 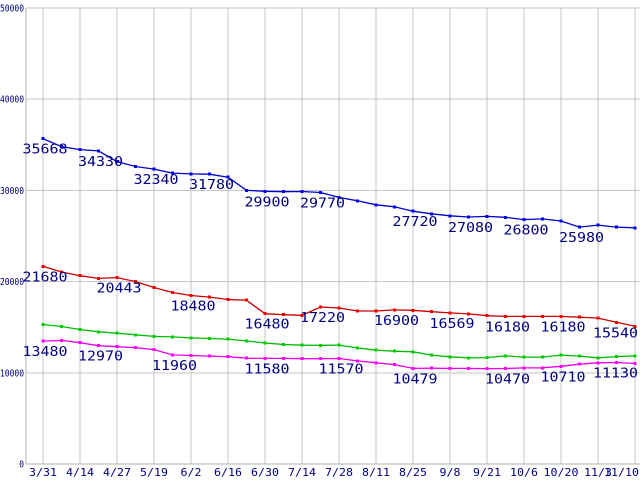 What do you see at coordinates (507, 380) in the screenshot?
I see `magenta-series-value-label: 10470` at bounding box center [507, 380].